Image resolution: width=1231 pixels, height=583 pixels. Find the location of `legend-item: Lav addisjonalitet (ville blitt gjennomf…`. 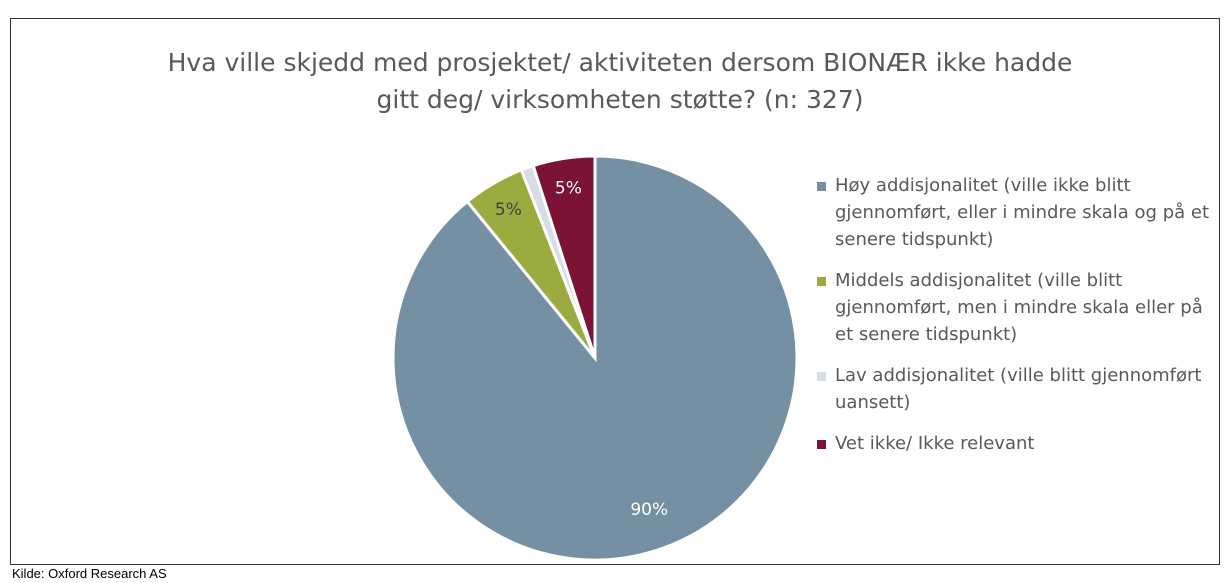

legend-item: Lav addisjonalitet (ville blitt gjennomf… is located at coordinates (1012, 389).